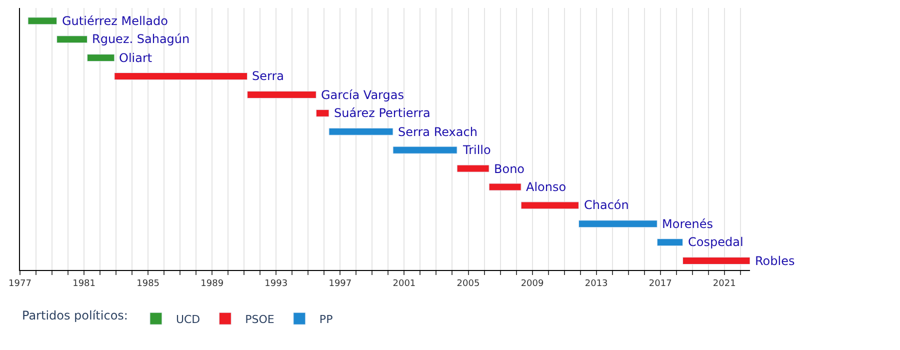 The image size is (900, 350). What do you see at coordinates (716, 242) in the screenshot?
I see `y-tick-label: Cospedal` at bounding box center [716, 242].